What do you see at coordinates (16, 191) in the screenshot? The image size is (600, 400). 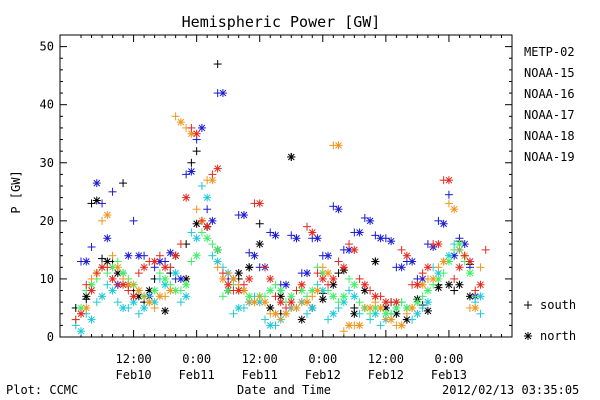 I see `y-axis-label: P [GW]` at bounding box center [16, 191].